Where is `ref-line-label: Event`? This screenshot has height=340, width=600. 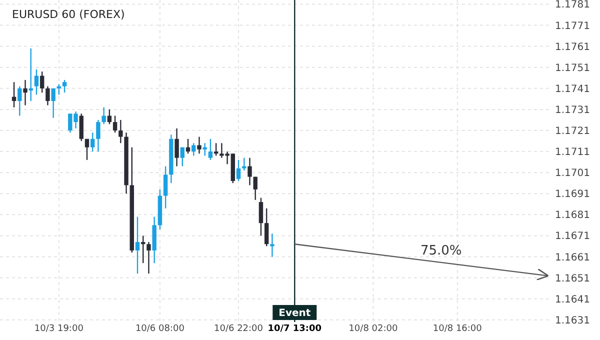
ref-line-label: Event is located at coordinates (294, 313).